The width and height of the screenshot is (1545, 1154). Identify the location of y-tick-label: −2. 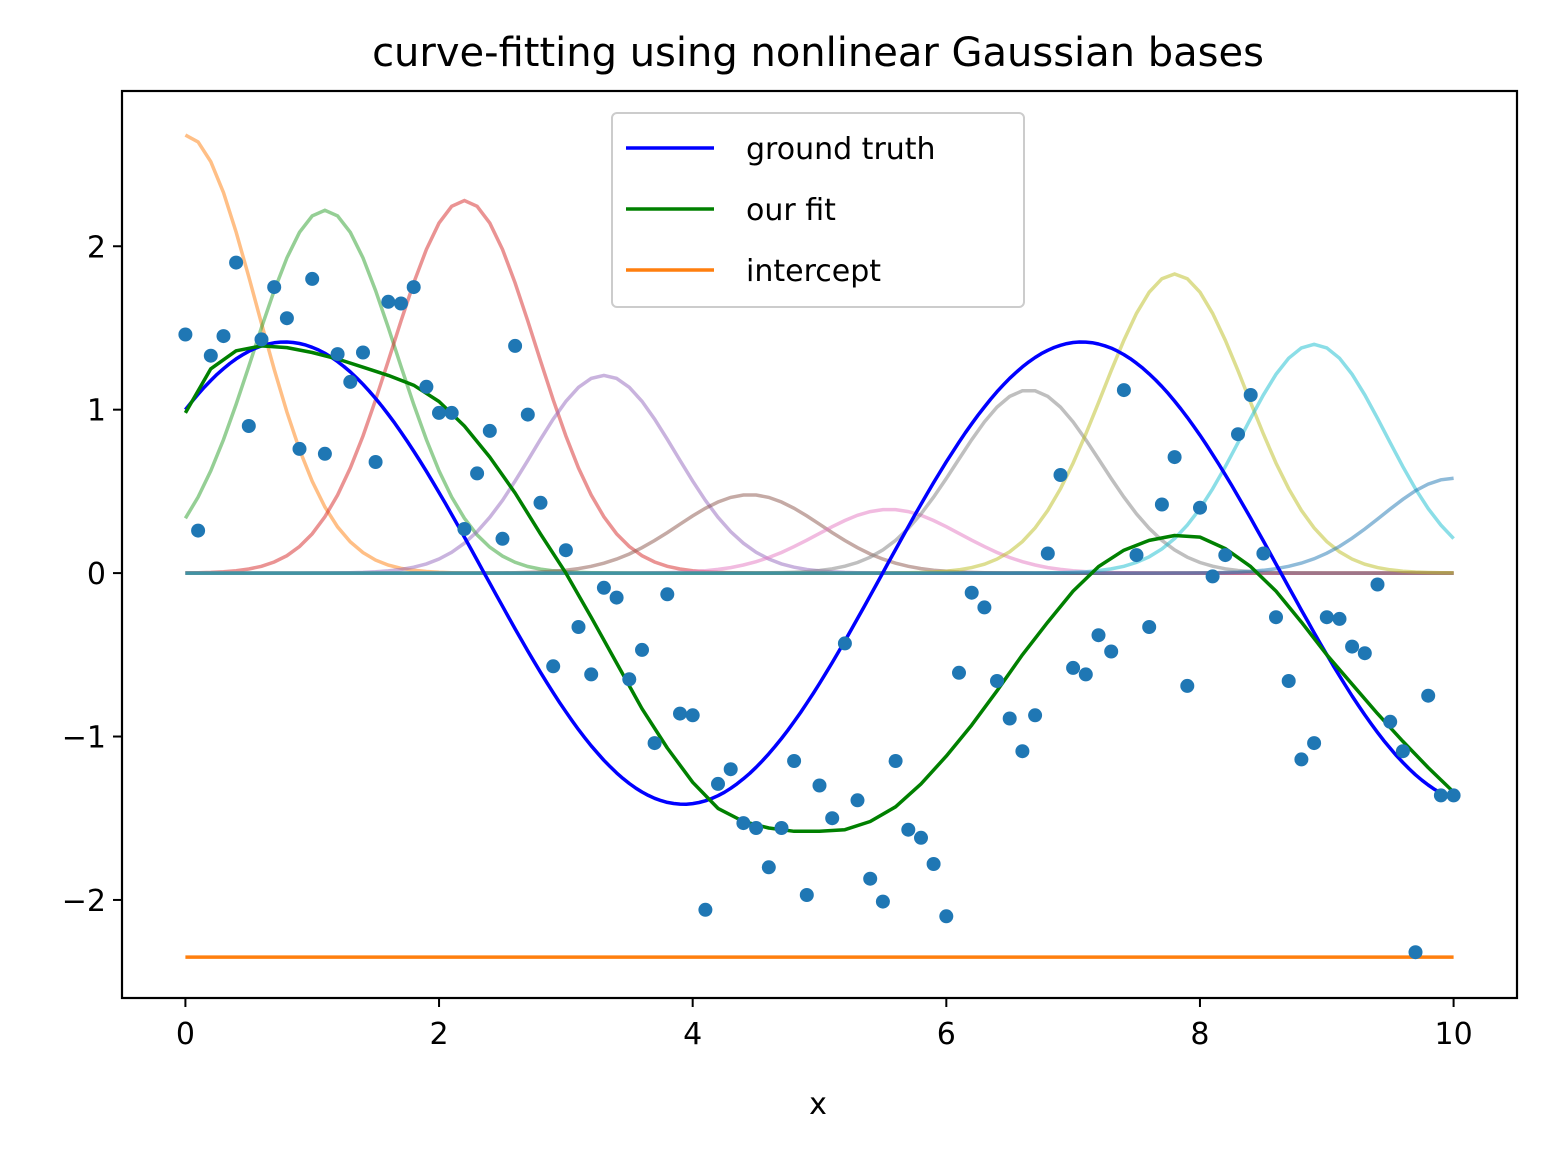
(84, 901).